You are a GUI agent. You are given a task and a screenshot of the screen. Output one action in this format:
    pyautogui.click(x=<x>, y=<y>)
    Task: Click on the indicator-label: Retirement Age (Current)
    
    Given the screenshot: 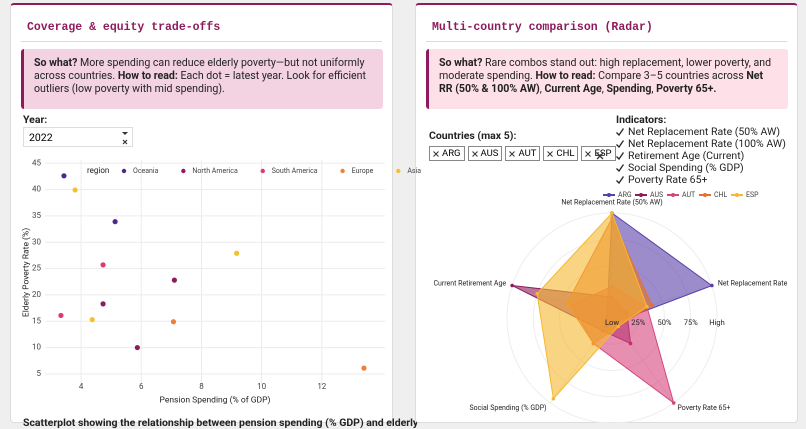 What is the action you would take?
    pyautogui.click(x=686, y=155)
    